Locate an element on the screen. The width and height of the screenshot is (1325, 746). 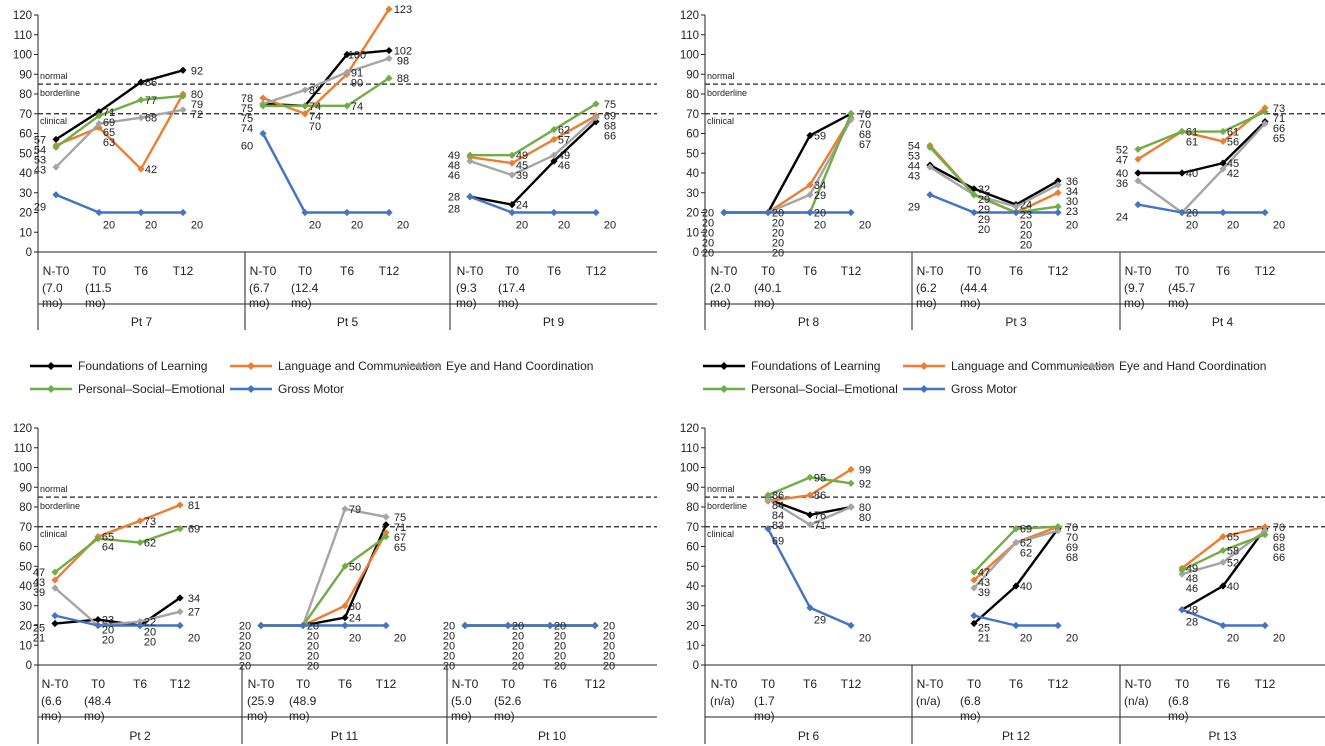
x-category-label: T6 is located at coordinates (1016, 271).